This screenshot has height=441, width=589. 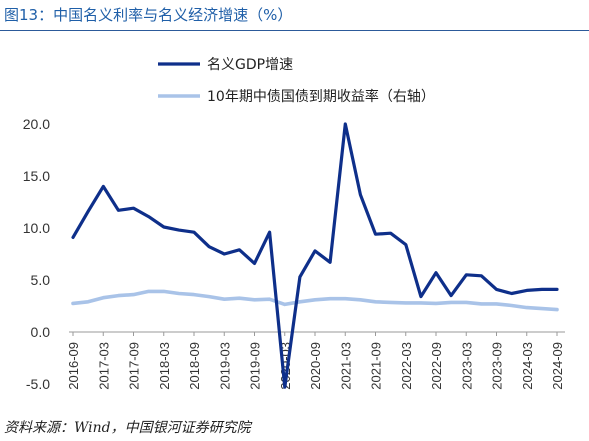 I want to click on x-tick-label: 2024-09, so click(x=557, y=366).